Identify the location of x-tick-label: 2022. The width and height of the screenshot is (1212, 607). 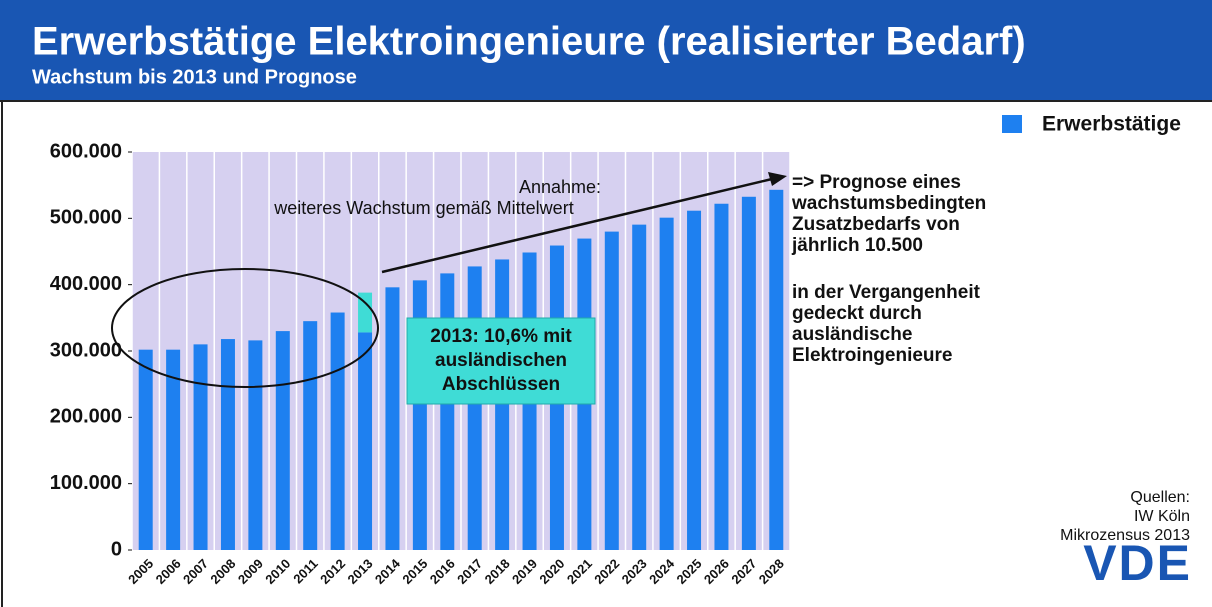
(606, 571).